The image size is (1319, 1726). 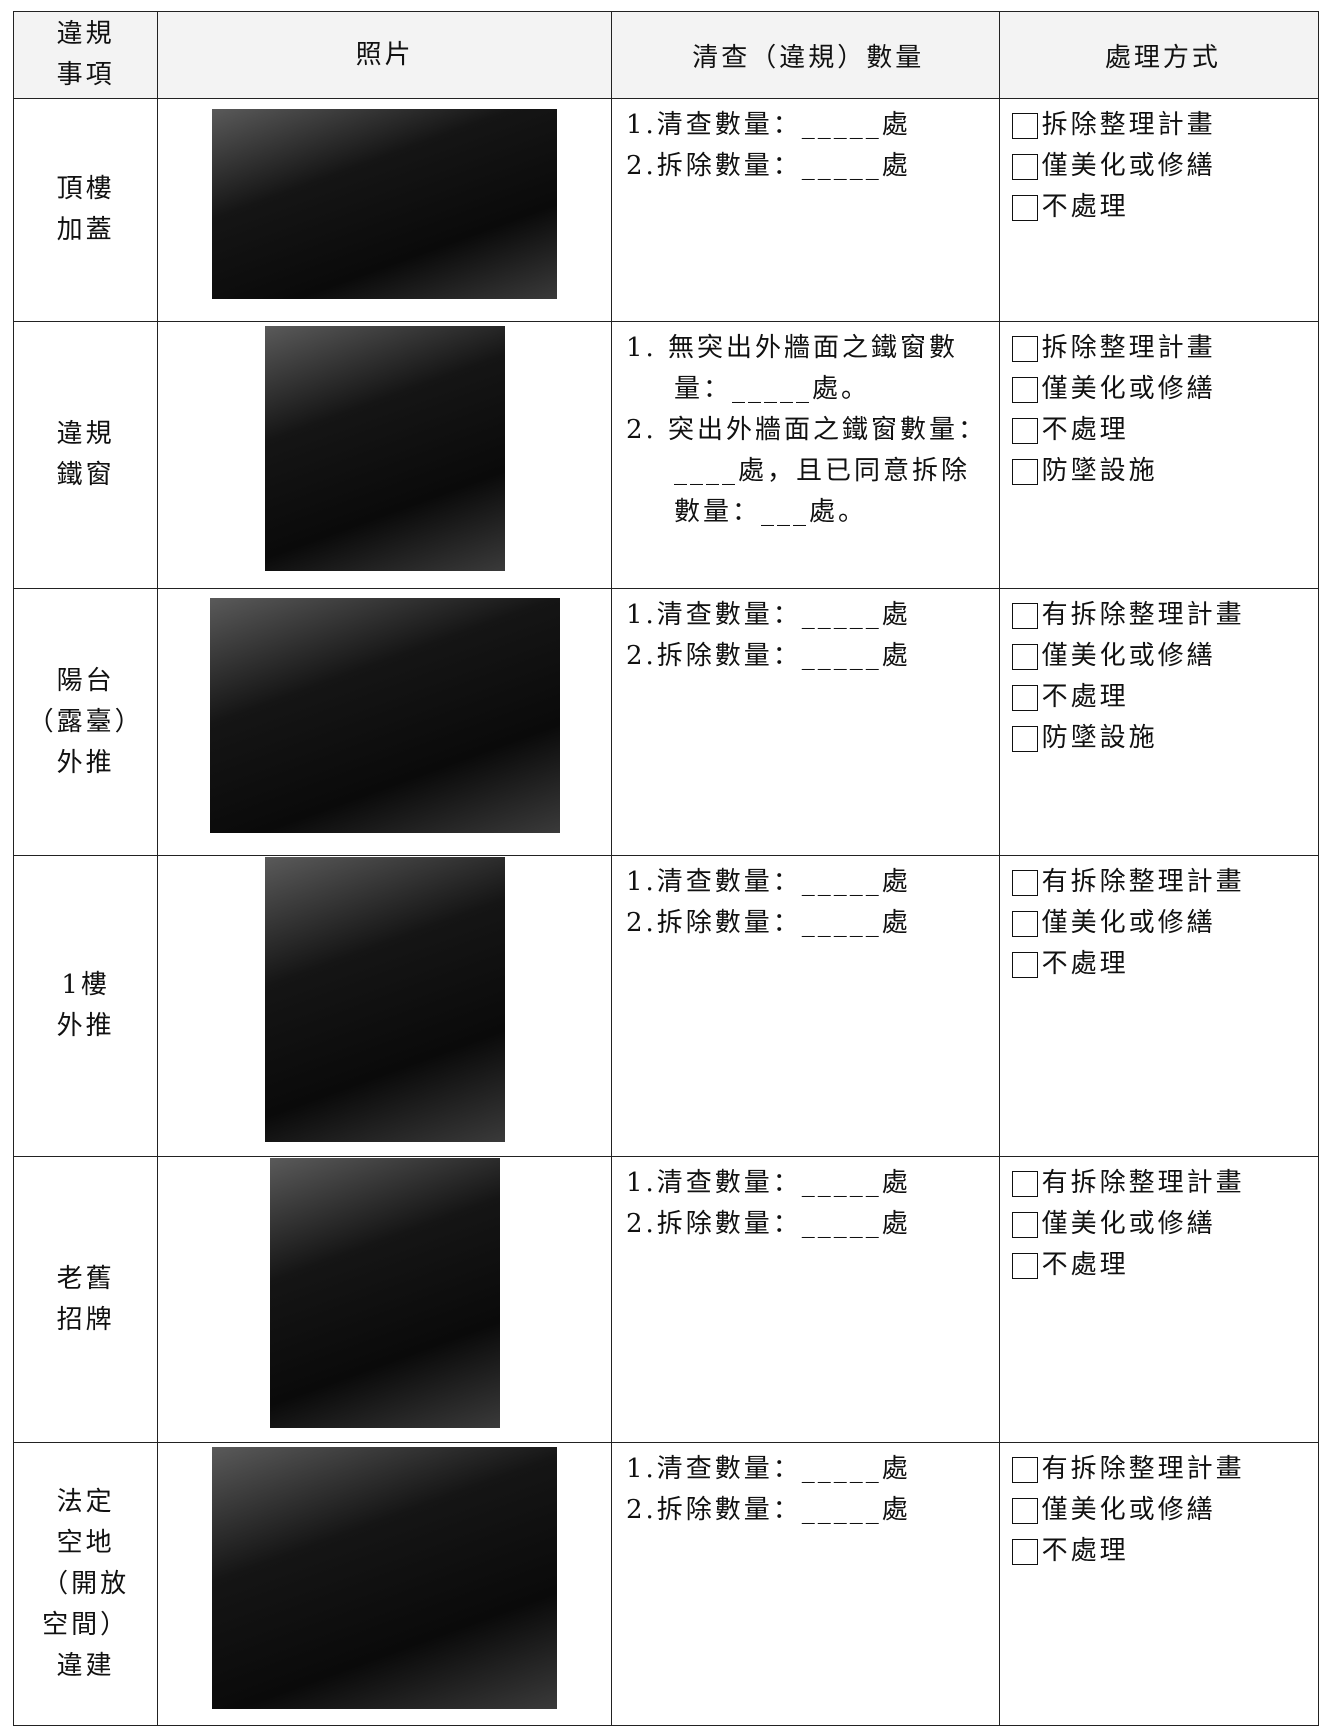 I want to click on item-line: 法定, so click(x=85, y=1501).